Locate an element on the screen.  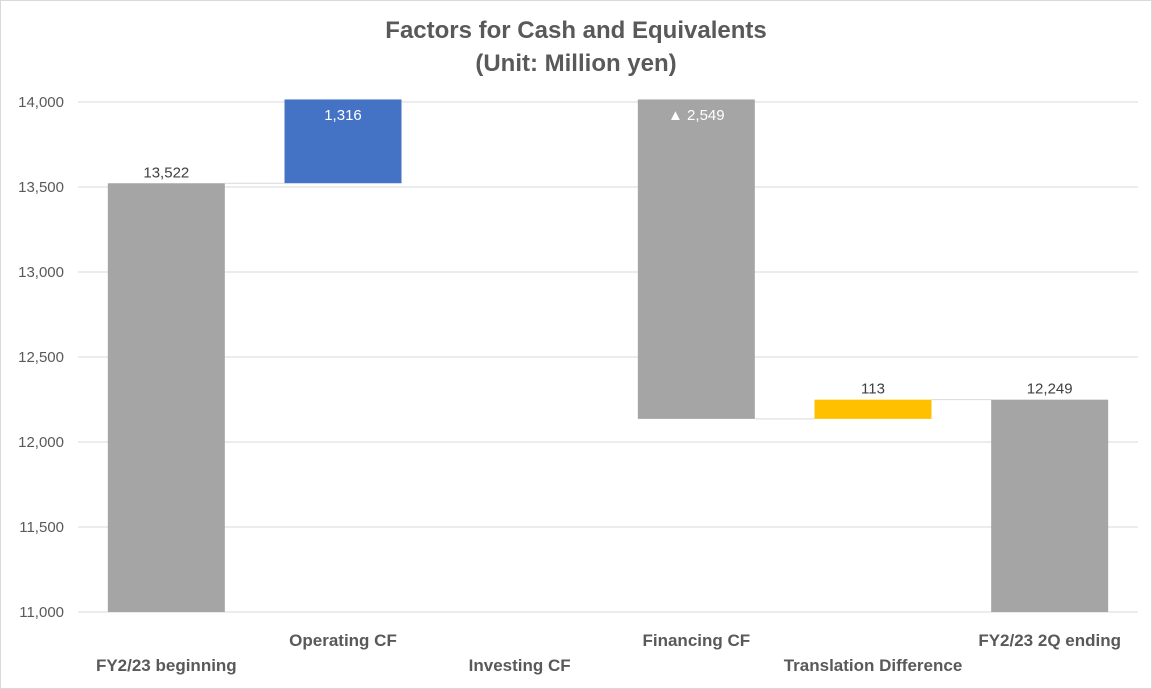
y-tick-label: 12,500 is located at coordinates (41, 357).